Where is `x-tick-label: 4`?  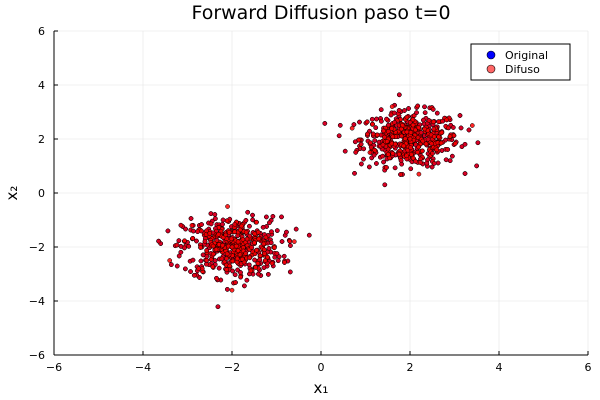 x-tick-label: 4 is located at coordinates (499, 367).